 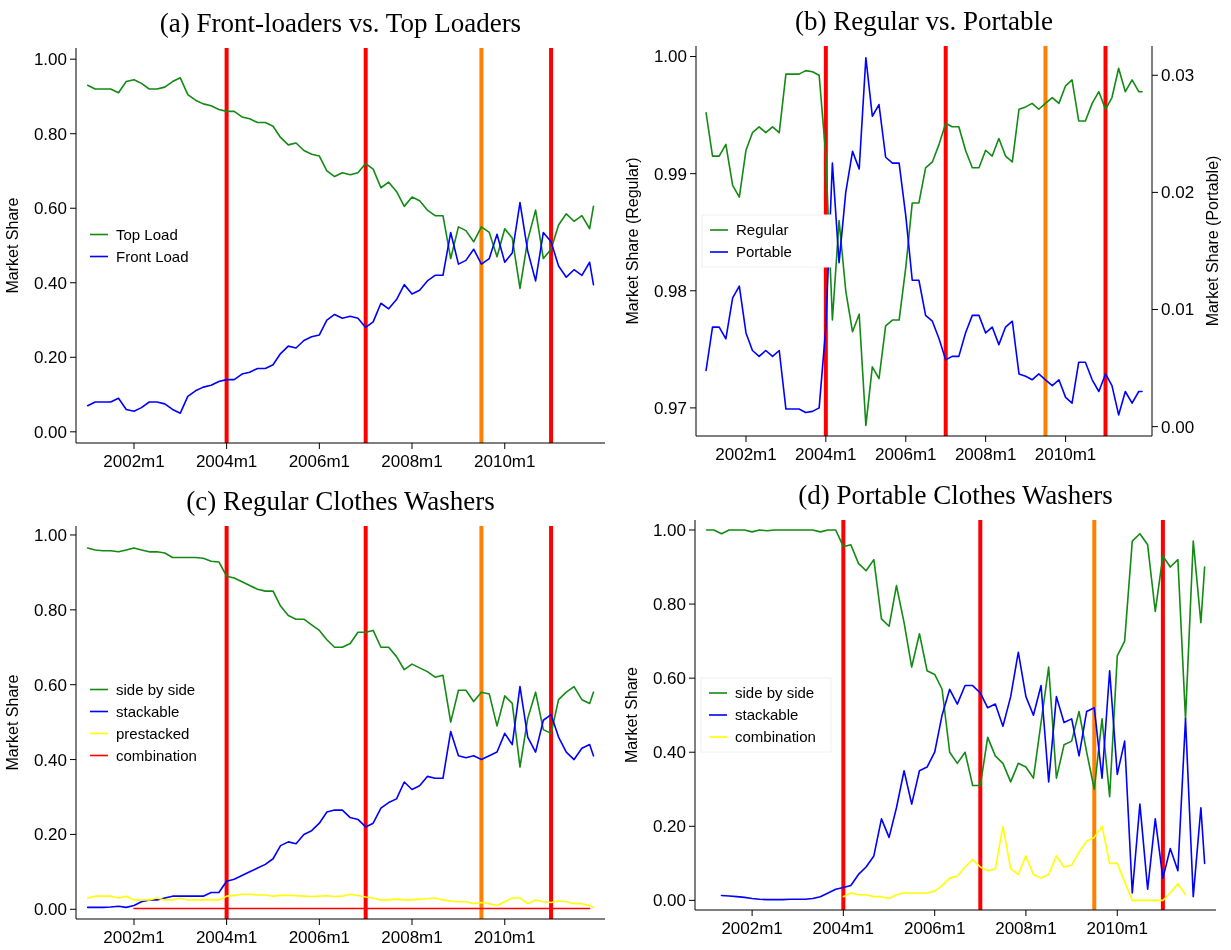 I want to click on chart-title: (b) Regular vs. Portable, so click(x=924, y=21).